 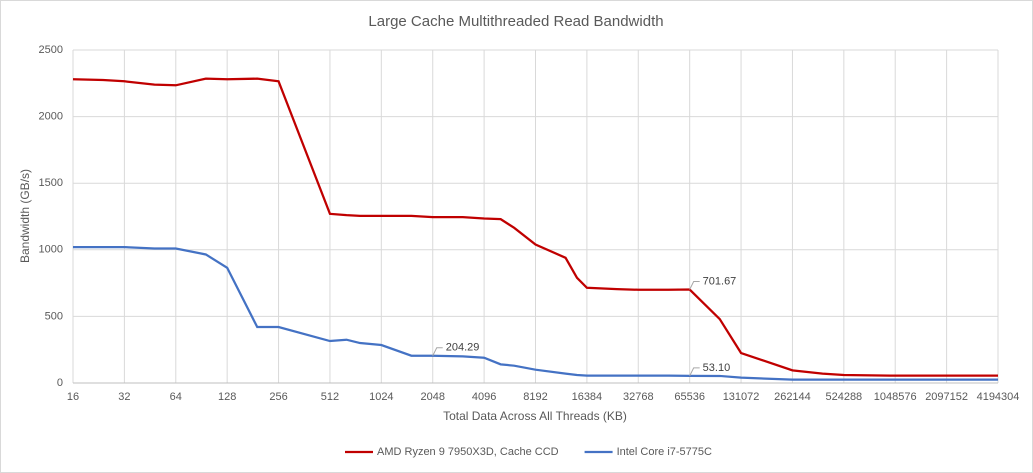 I want to click on x-tick-label: 32768, so click(x=638, y=397).